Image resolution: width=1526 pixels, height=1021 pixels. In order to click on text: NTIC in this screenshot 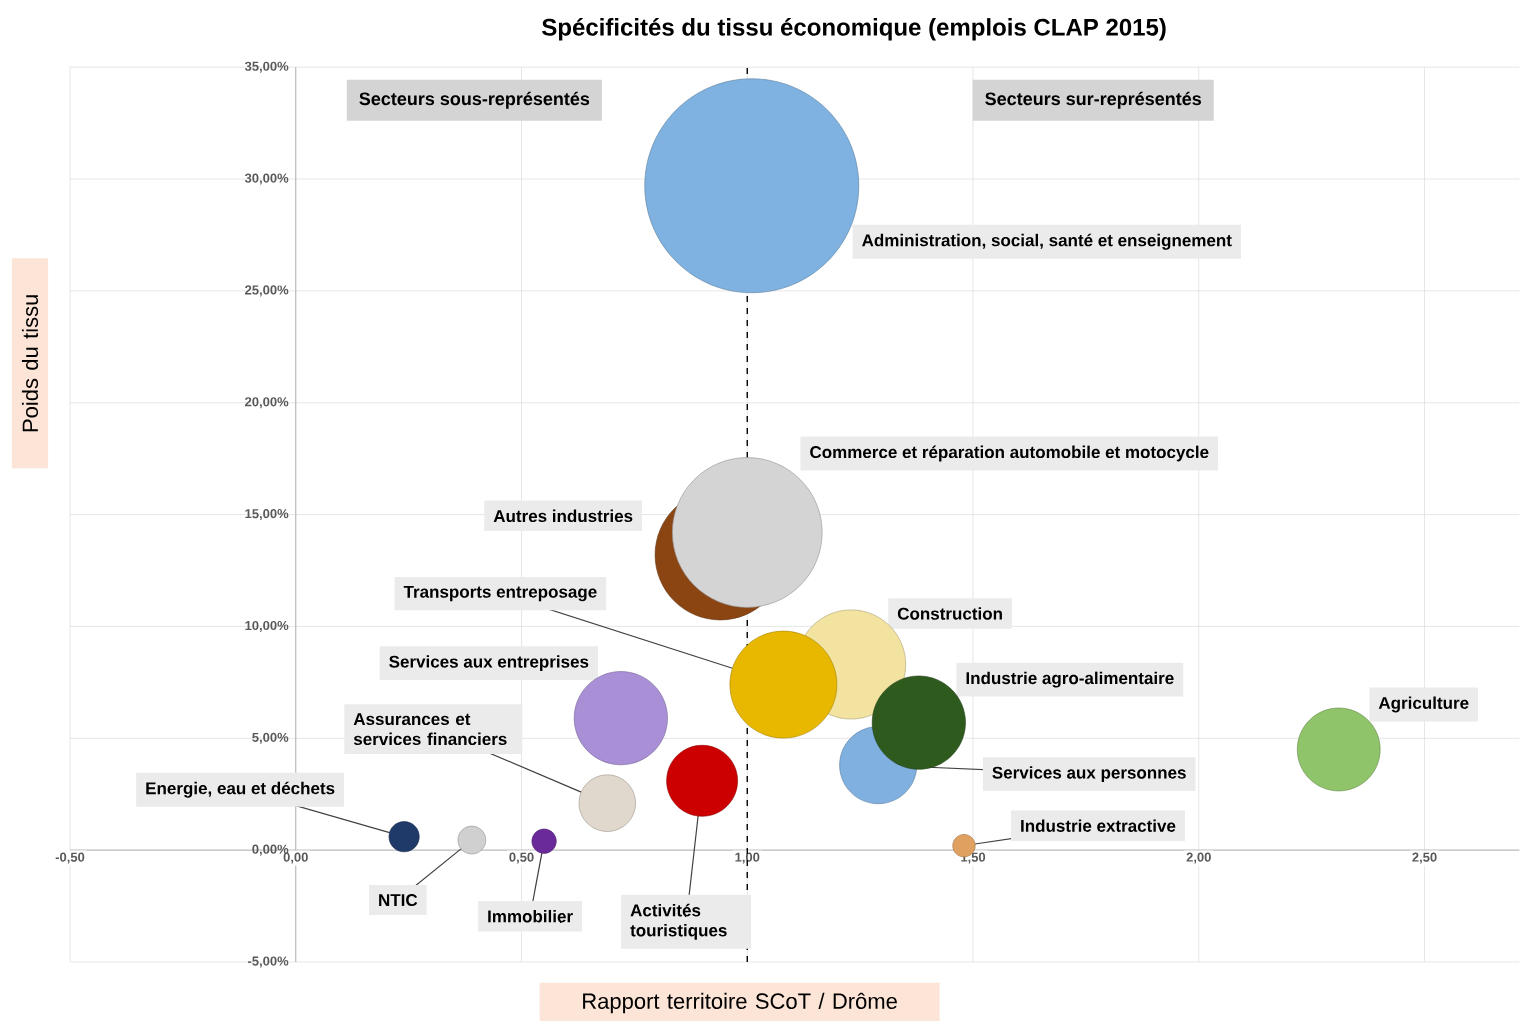, I will do `click(398, 900)`.